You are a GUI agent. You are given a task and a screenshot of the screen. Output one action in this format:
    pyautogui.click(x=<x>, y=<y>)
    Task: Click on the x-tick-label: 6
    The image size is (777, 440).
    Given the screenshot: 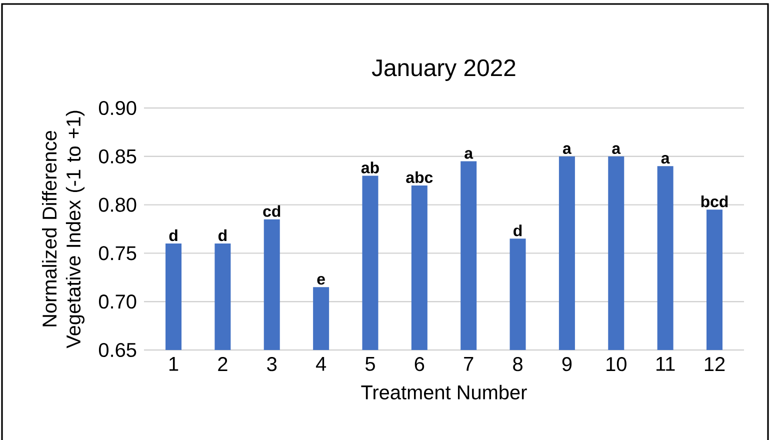 What is the action you would take?
    pyautogui.click(x=419, y=364)
    